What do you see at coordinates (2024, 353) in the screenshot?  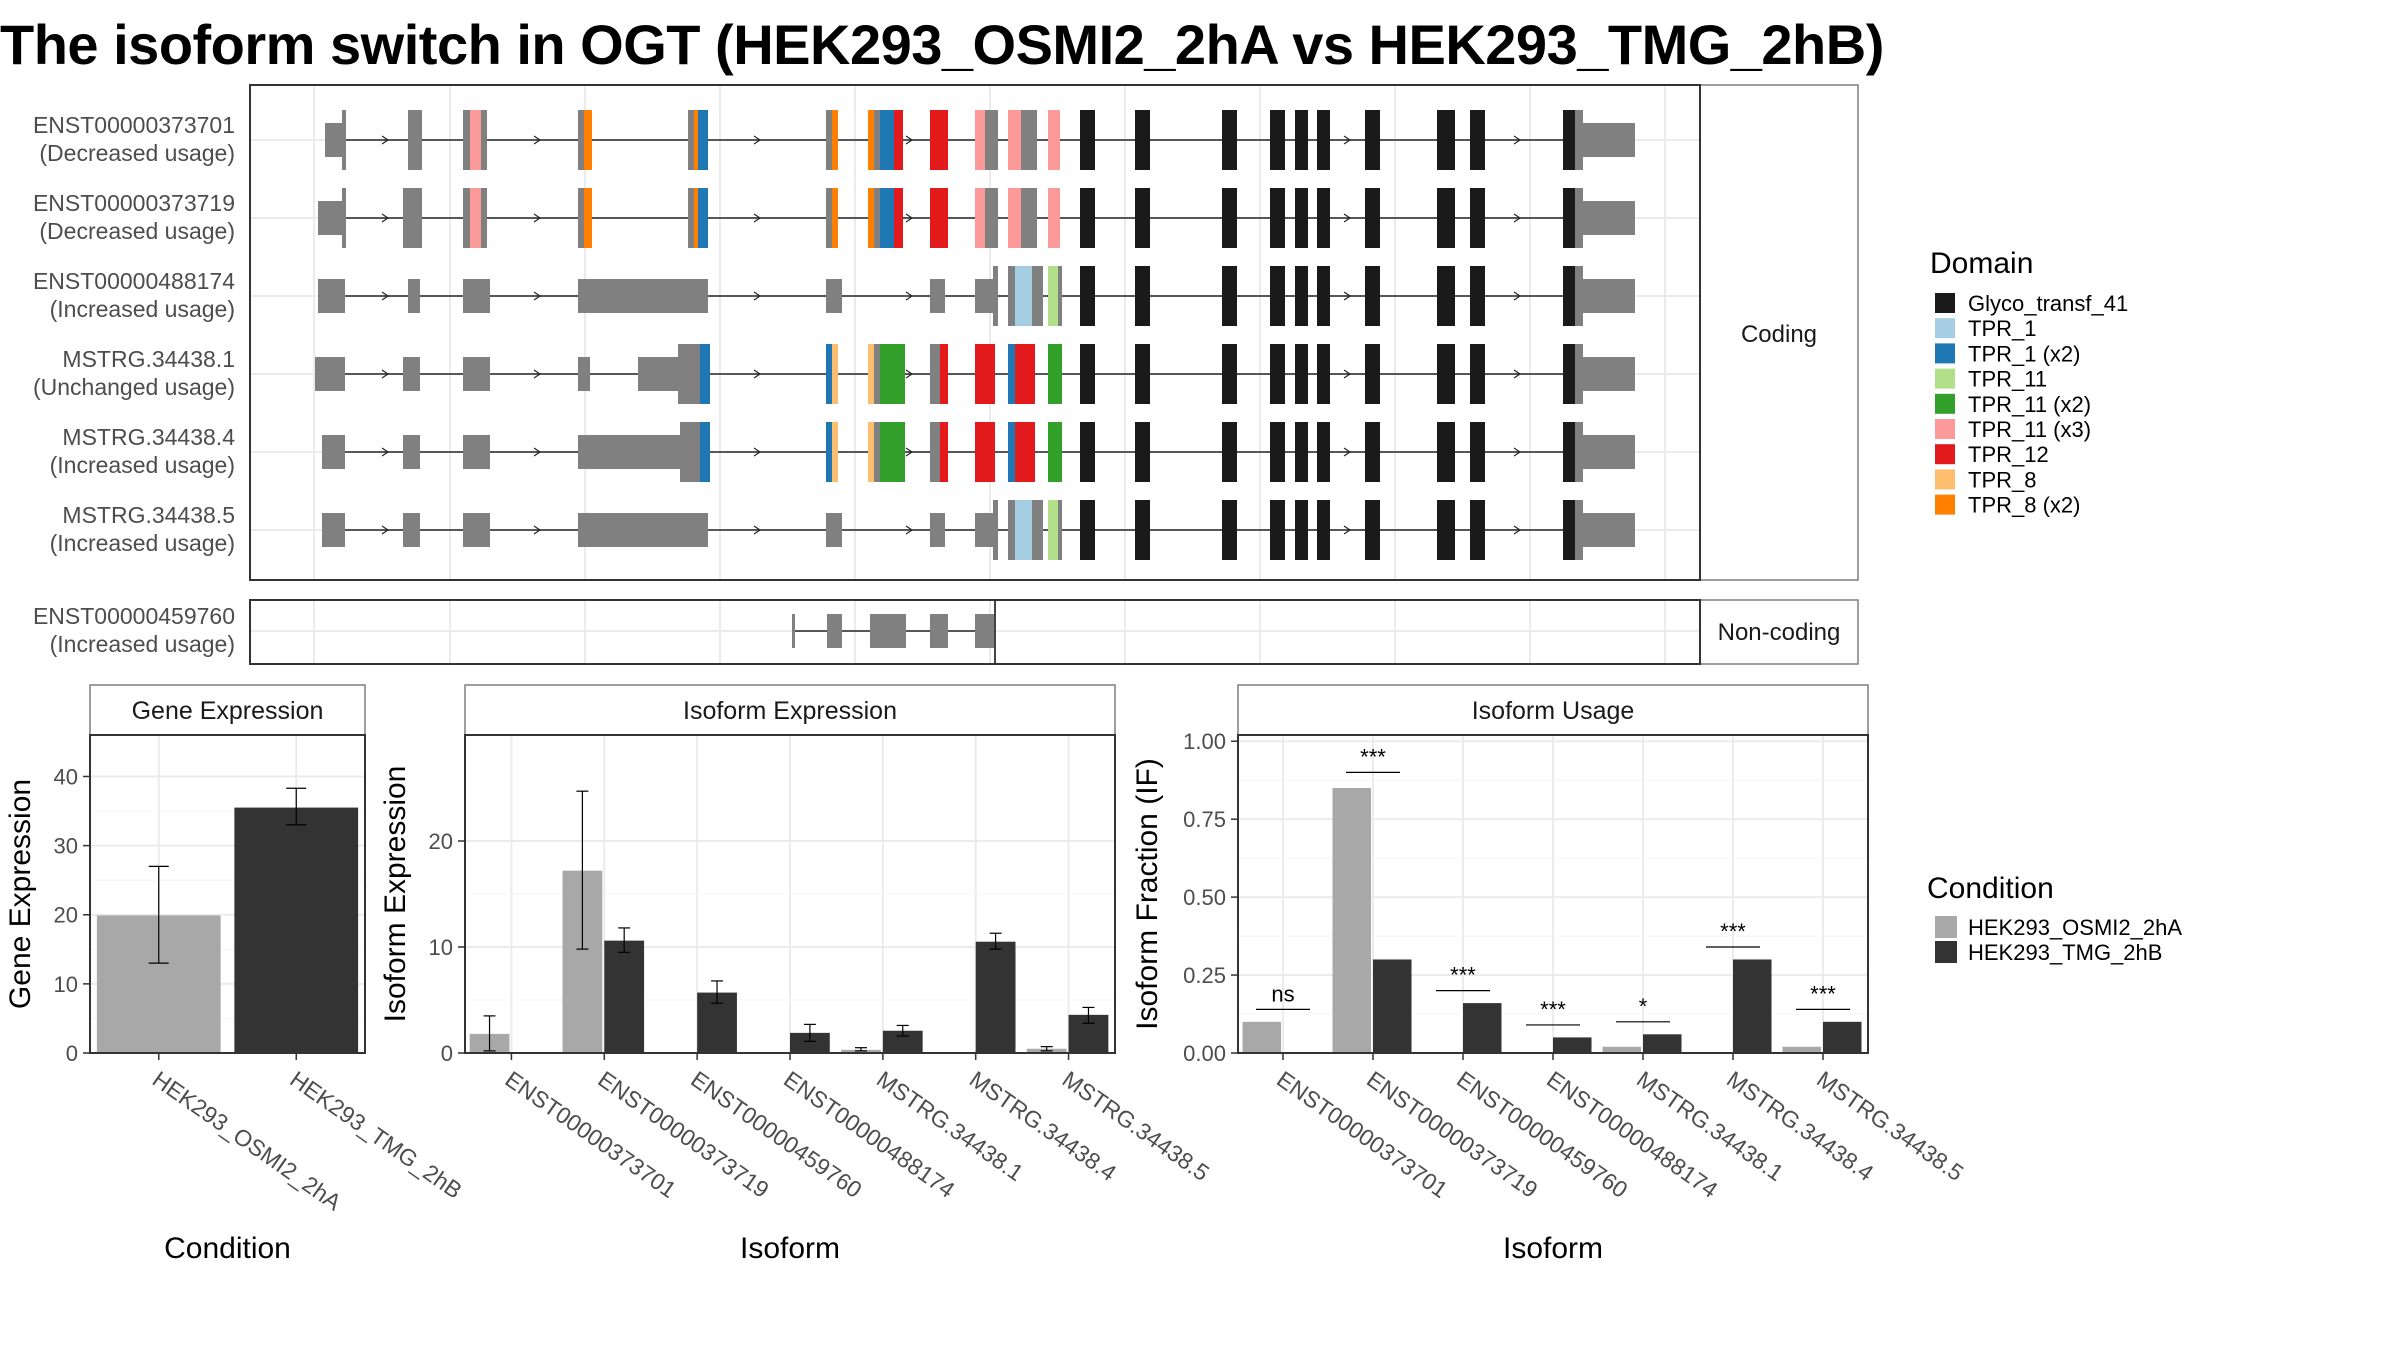 I see `domain-legend-label: TPR_1 (x2)` at bounding box center [2024, 353].